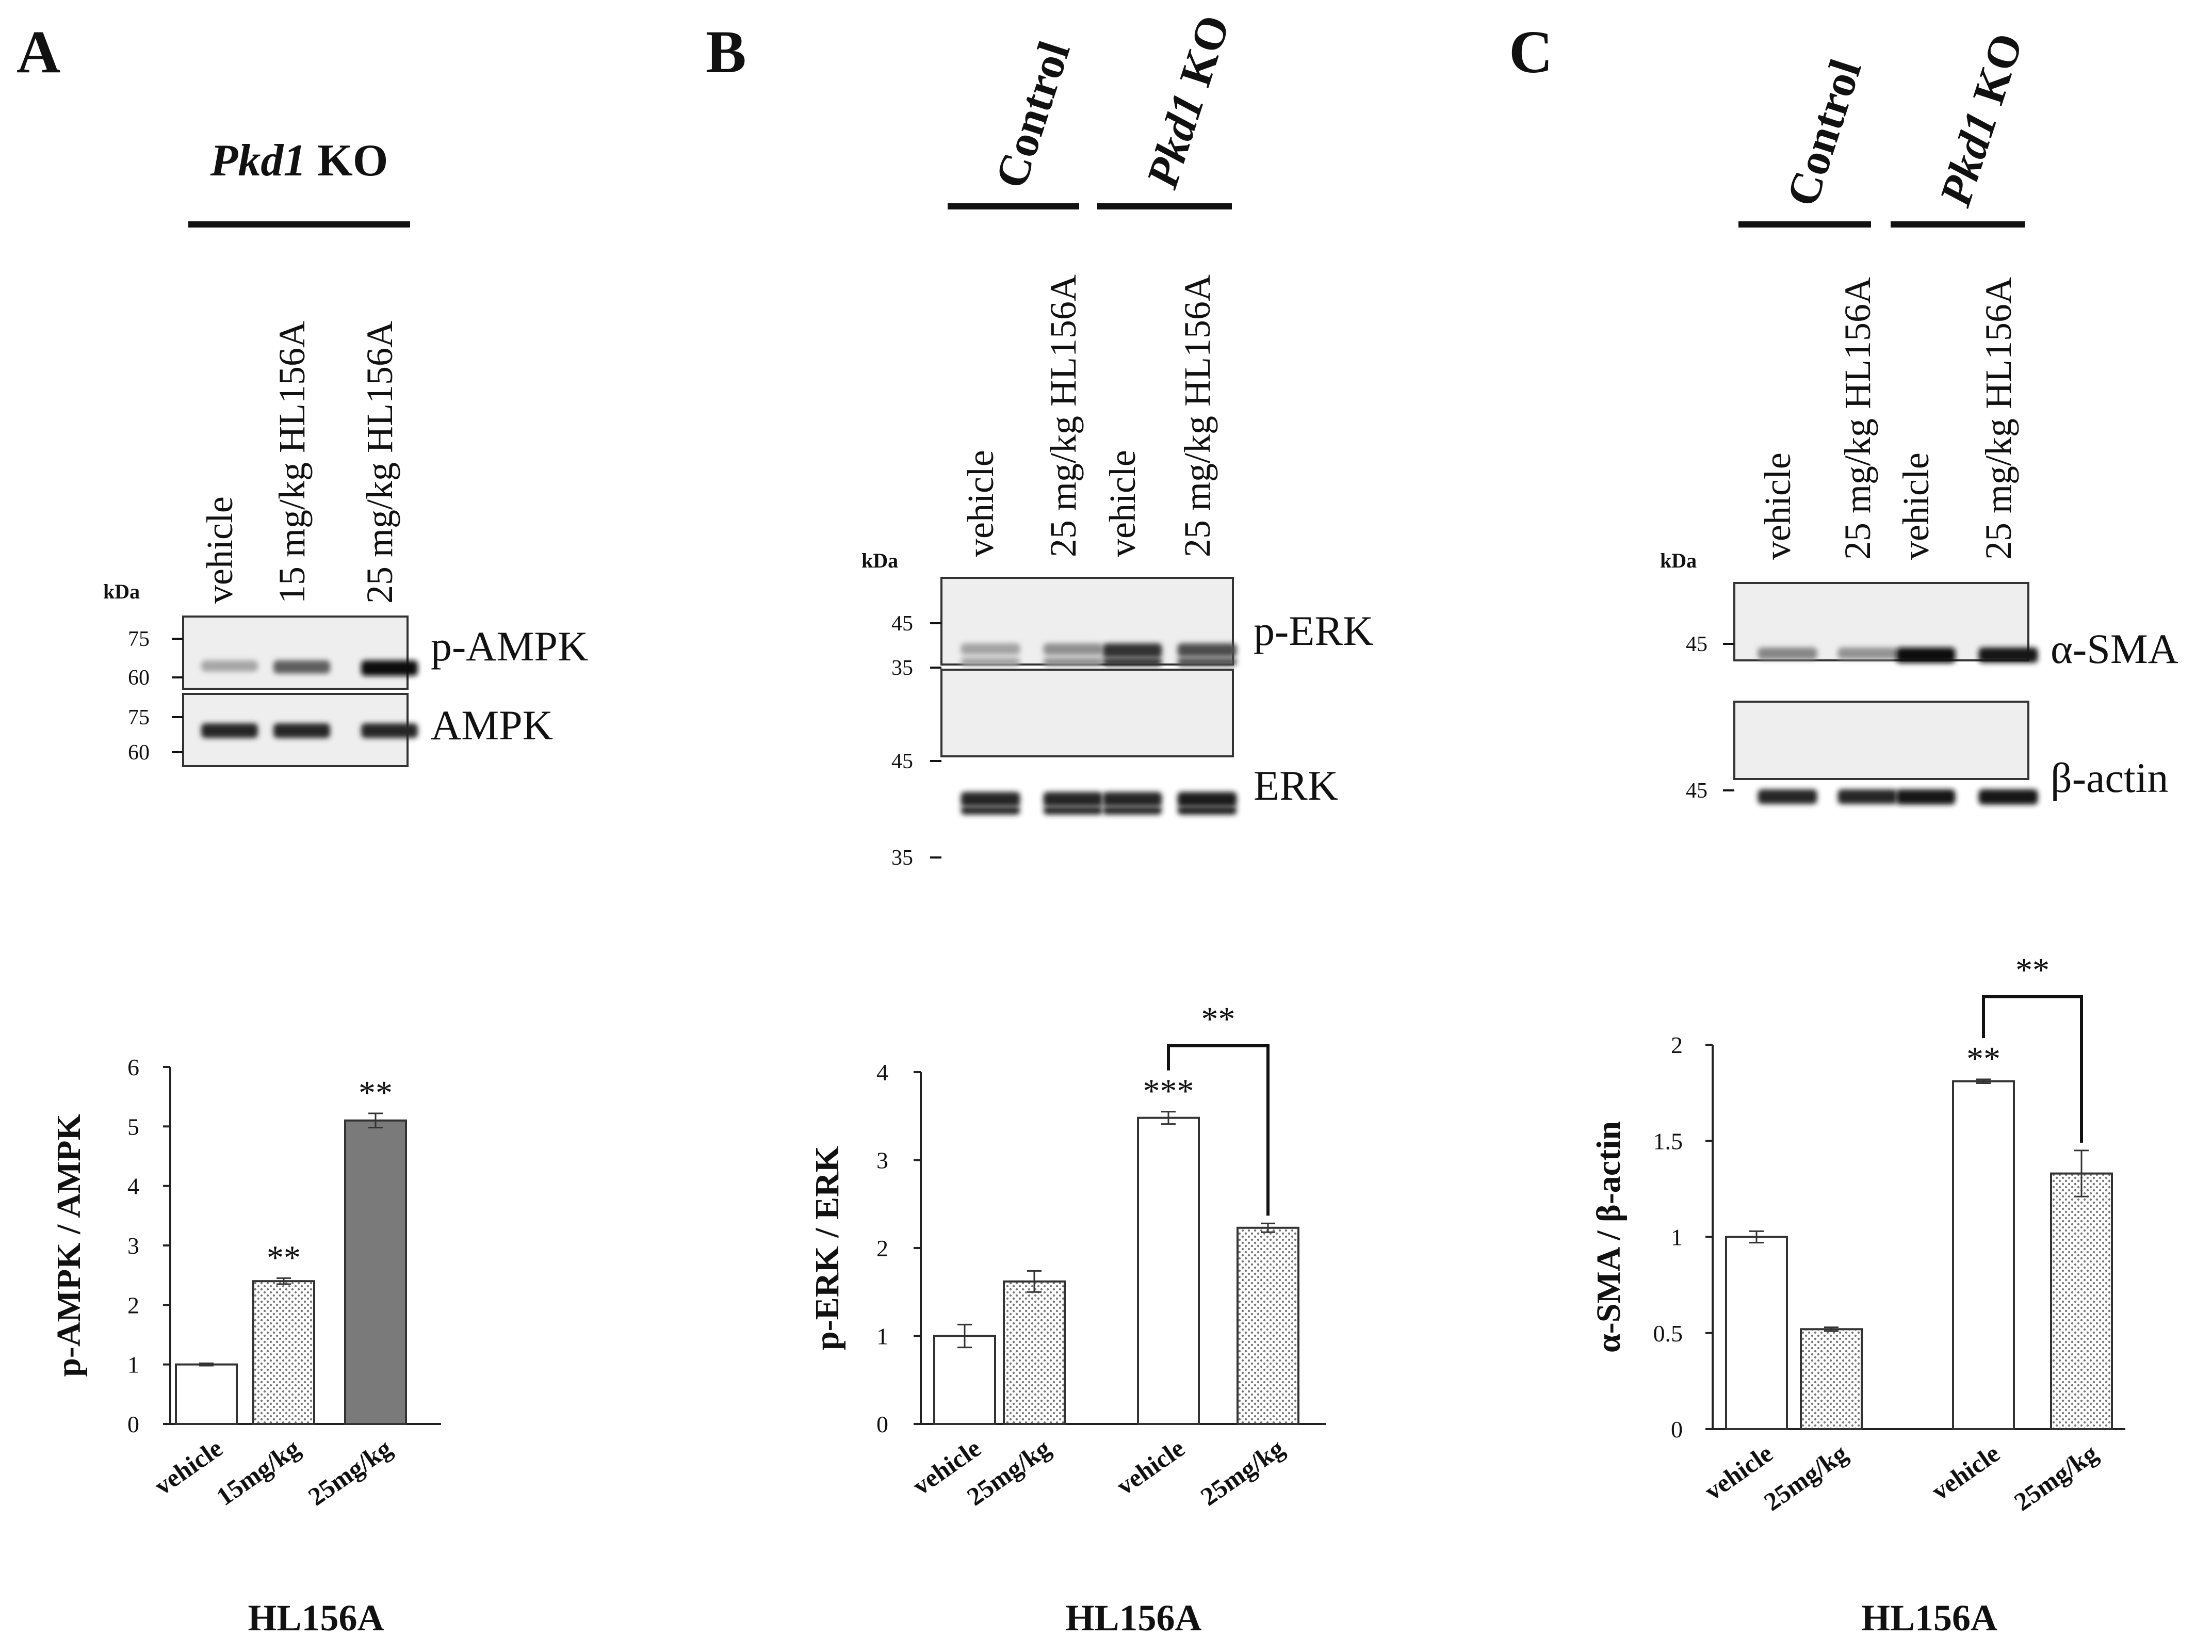  What do you see at coordinates (258, 1472) in the screenshot?
I see `category-label: 15mg/kg` at bounding box center [258, 1472].